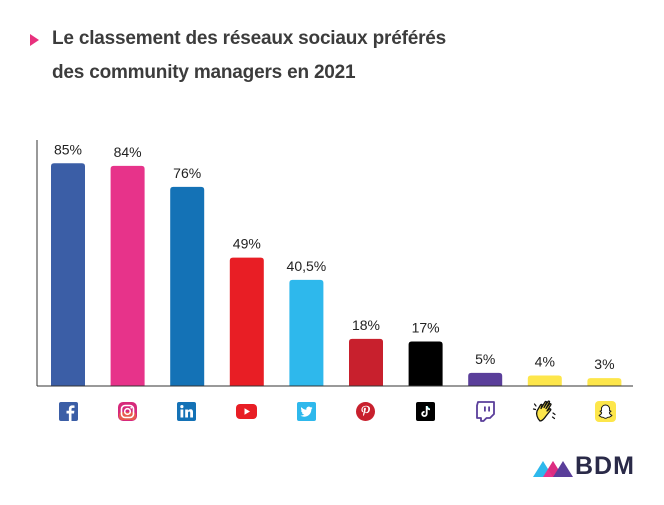  I want to click on value-label-tiktok: 17%, so click(426, 327).